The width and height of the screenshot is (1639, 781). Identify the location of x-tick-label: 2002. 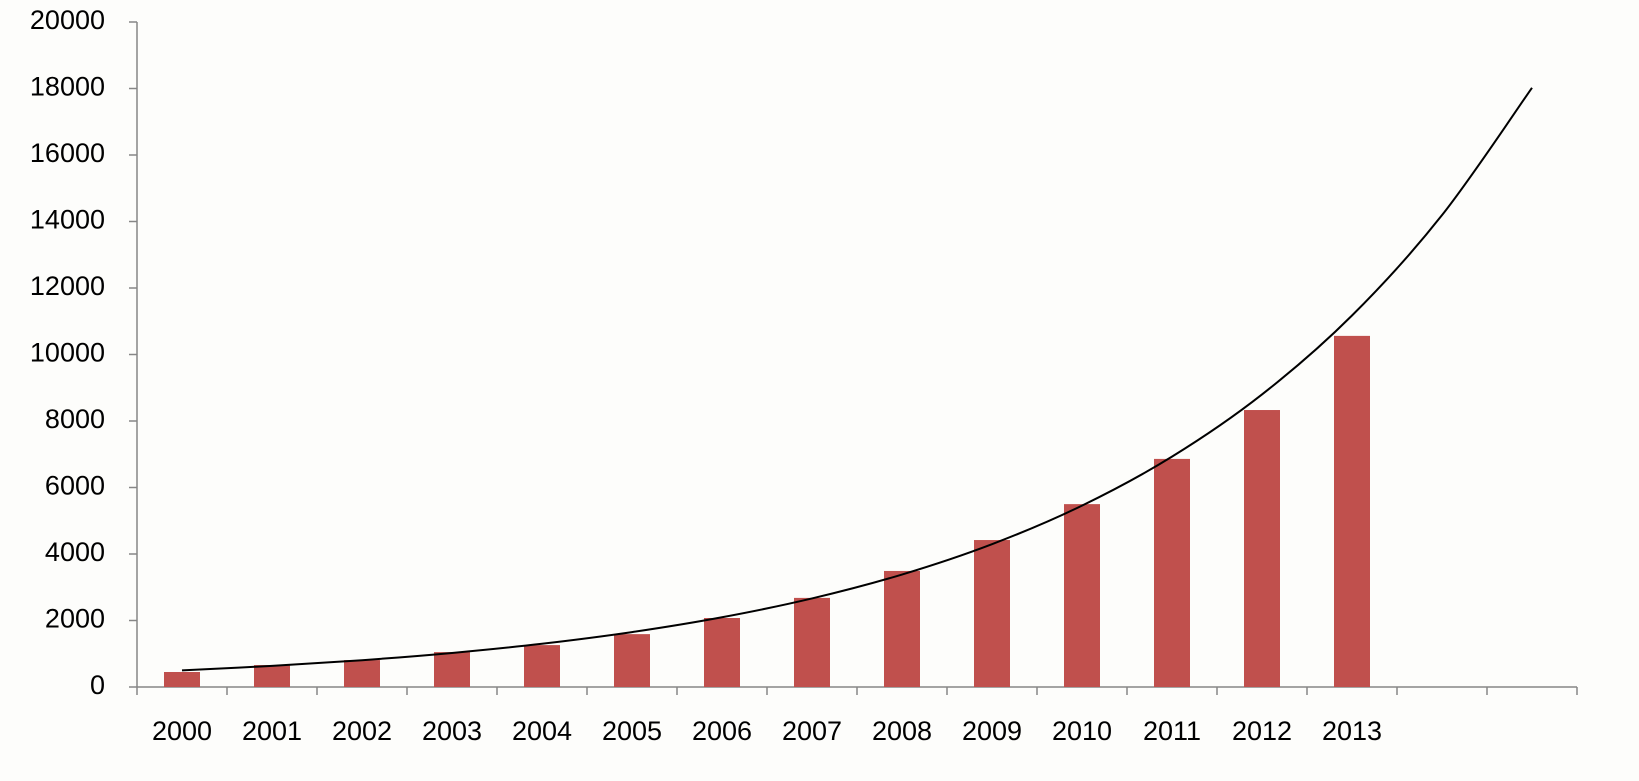
(362, 731).